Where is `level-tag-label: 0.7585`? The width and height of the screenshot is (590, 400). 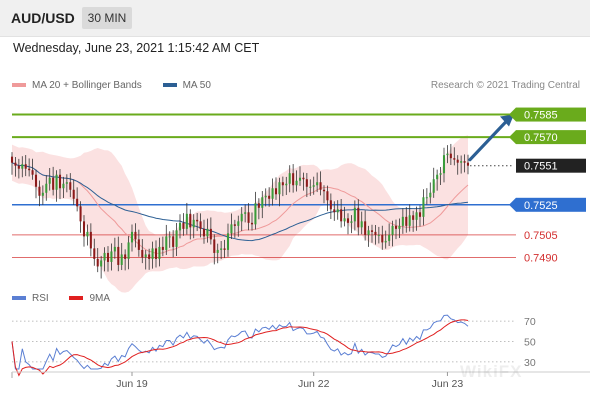
level-tag-label: 0.7585 is located at coordinates (541, 116).